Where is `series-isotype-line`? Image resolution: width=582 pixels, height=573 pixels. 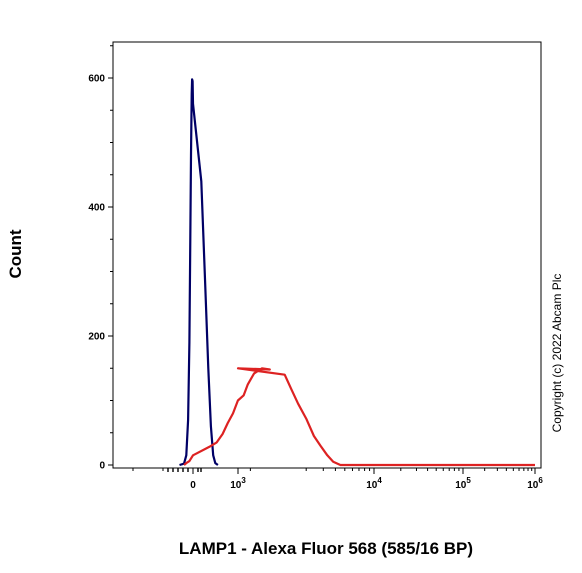
series-isotype-line is located at coordinates (199, 272).